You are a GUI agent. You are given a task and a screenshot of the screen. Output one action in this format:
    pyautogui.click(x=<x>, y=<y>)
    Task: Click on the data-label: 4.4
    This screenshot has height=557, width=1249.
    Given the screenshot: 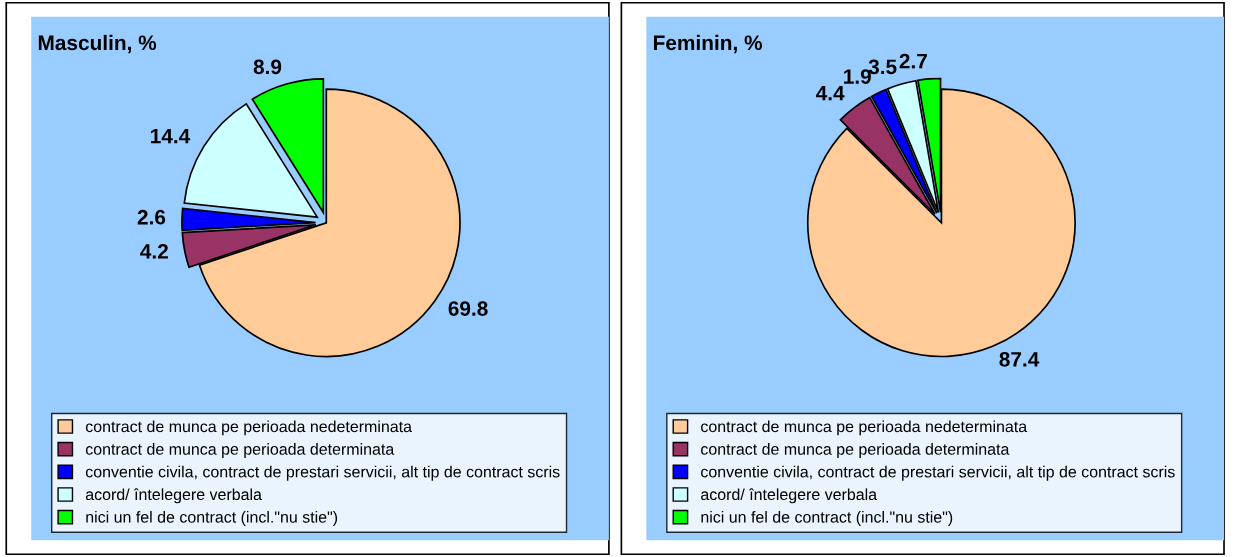 What is the action you would take?
    pyautogui.click(x=830, y=93)
    